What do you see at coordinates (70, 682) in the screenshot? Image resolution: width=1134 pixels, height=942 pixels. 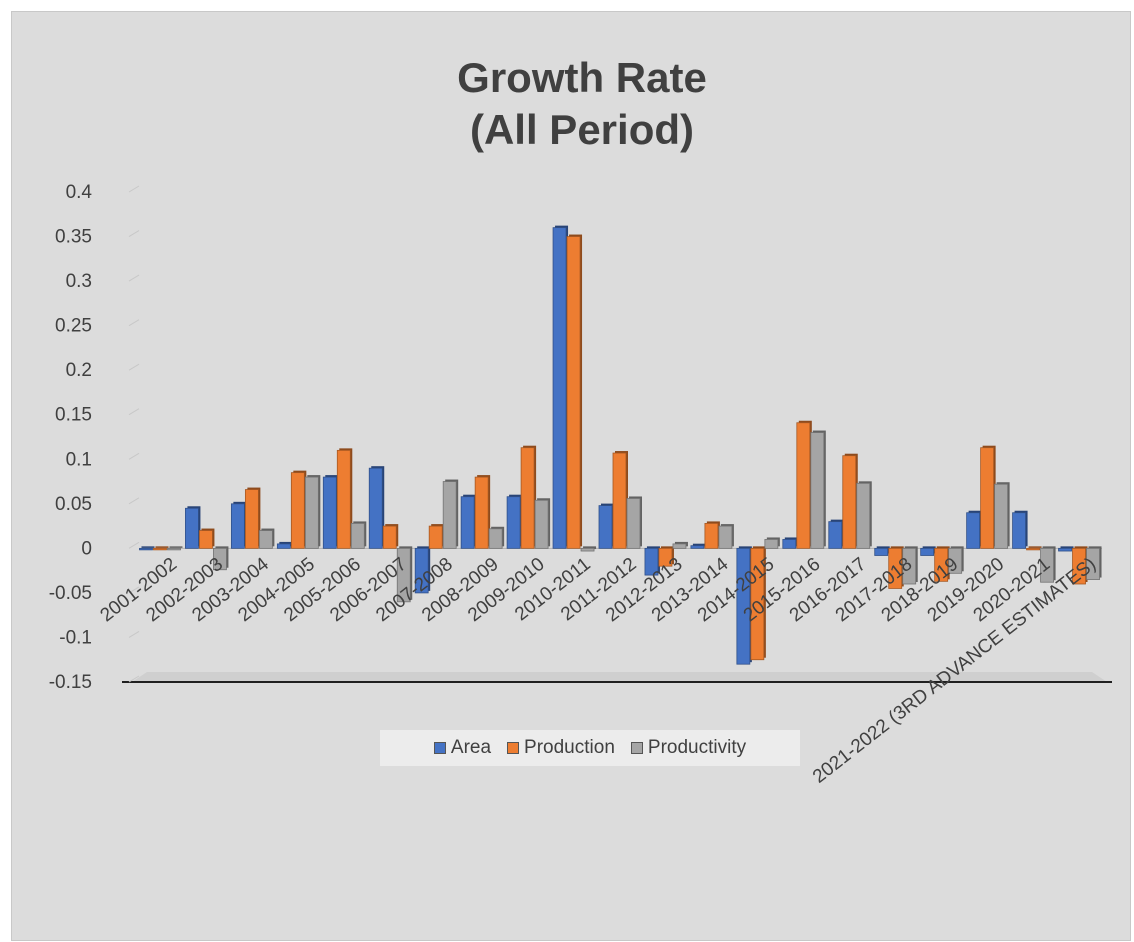 I see `y-tick-label: -0.15` at bounding box center [70, 682].